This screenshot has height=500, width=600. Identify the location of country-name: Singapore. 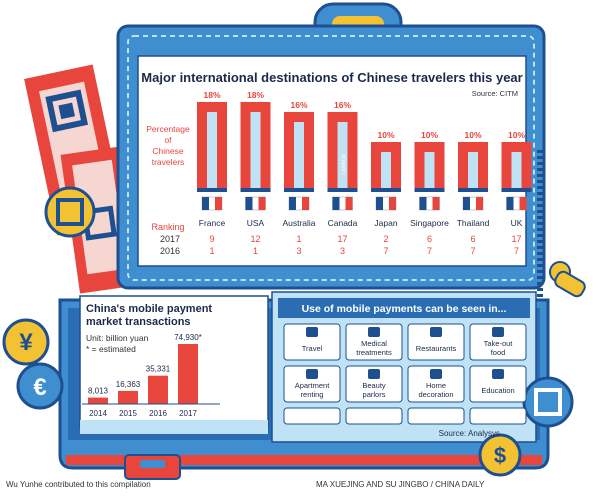
(429, 223).